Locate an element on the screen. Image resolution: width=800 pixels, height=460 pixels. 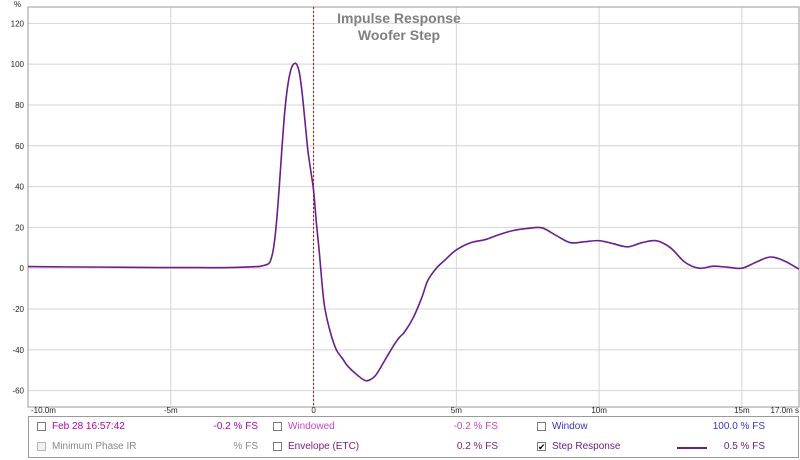
y-tick-label: -40 is located at coordinates (18, 350).